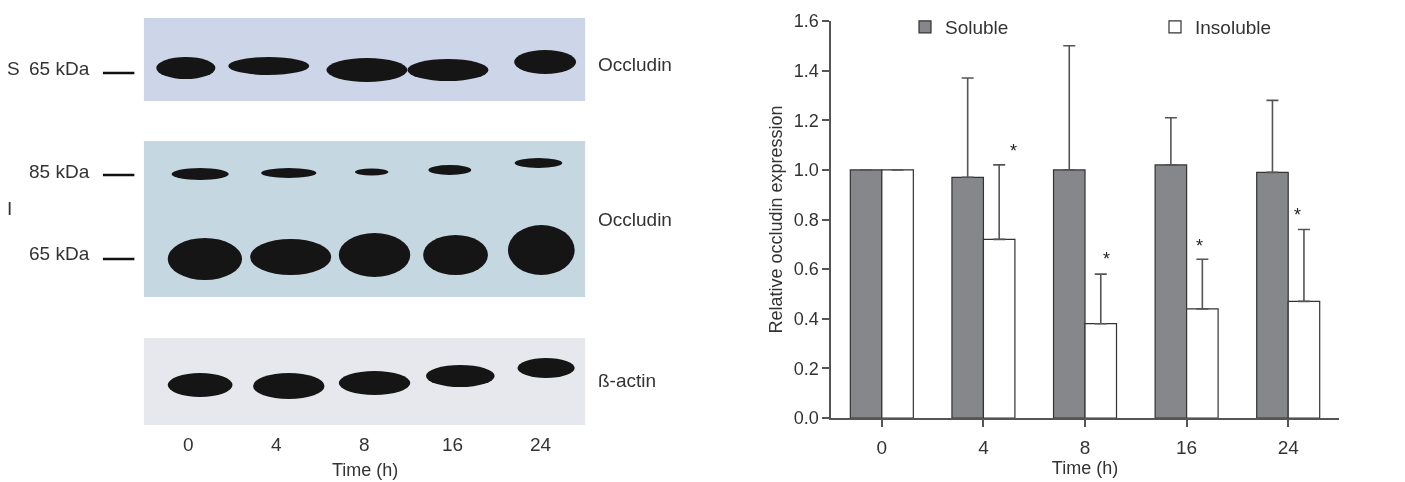  I want to click on y-tick-label: 0.4, so click(806, 319).